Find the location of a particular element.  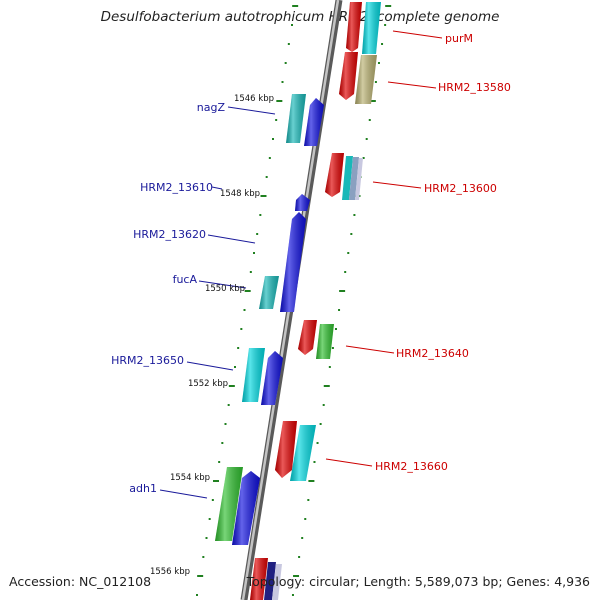

label-HRM2-13580: HRM2_13580 is located at coordinates (449, 87).